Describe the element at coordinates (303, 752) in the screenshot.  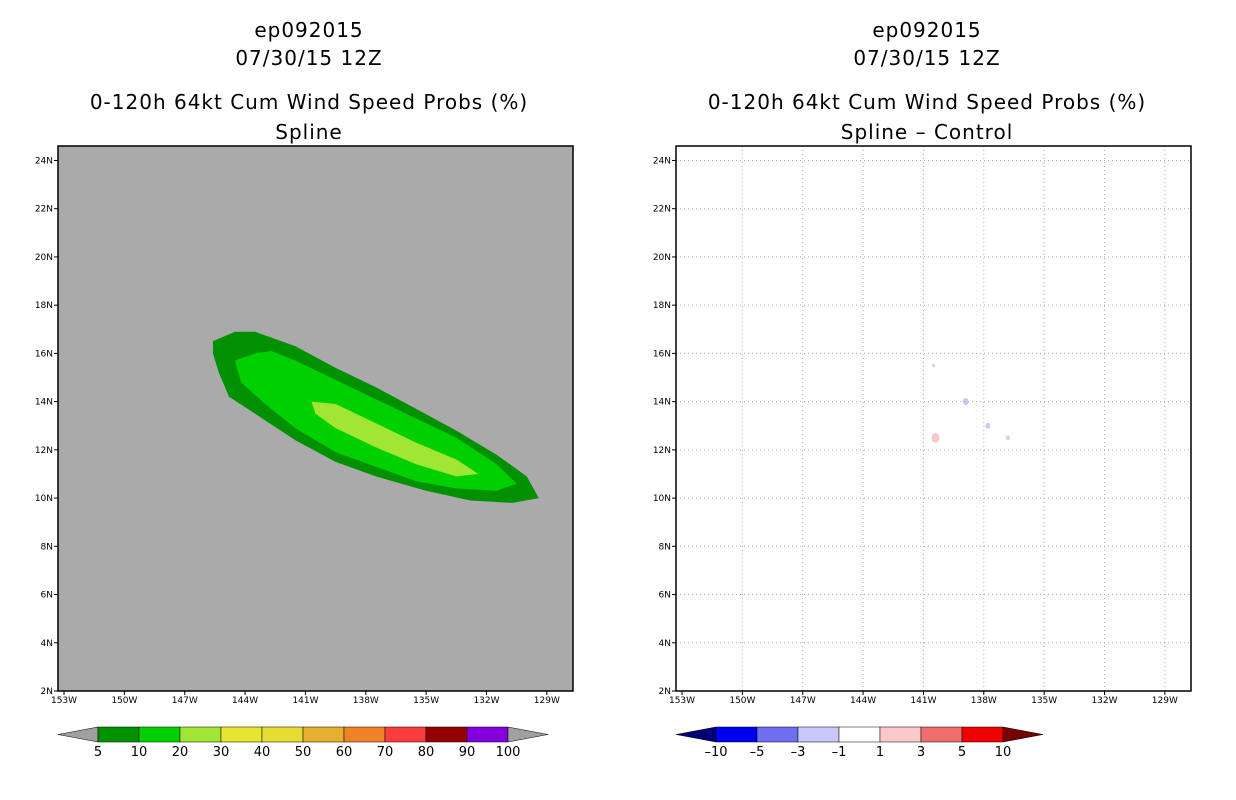
I see `colorbar-label: 50` at that location.